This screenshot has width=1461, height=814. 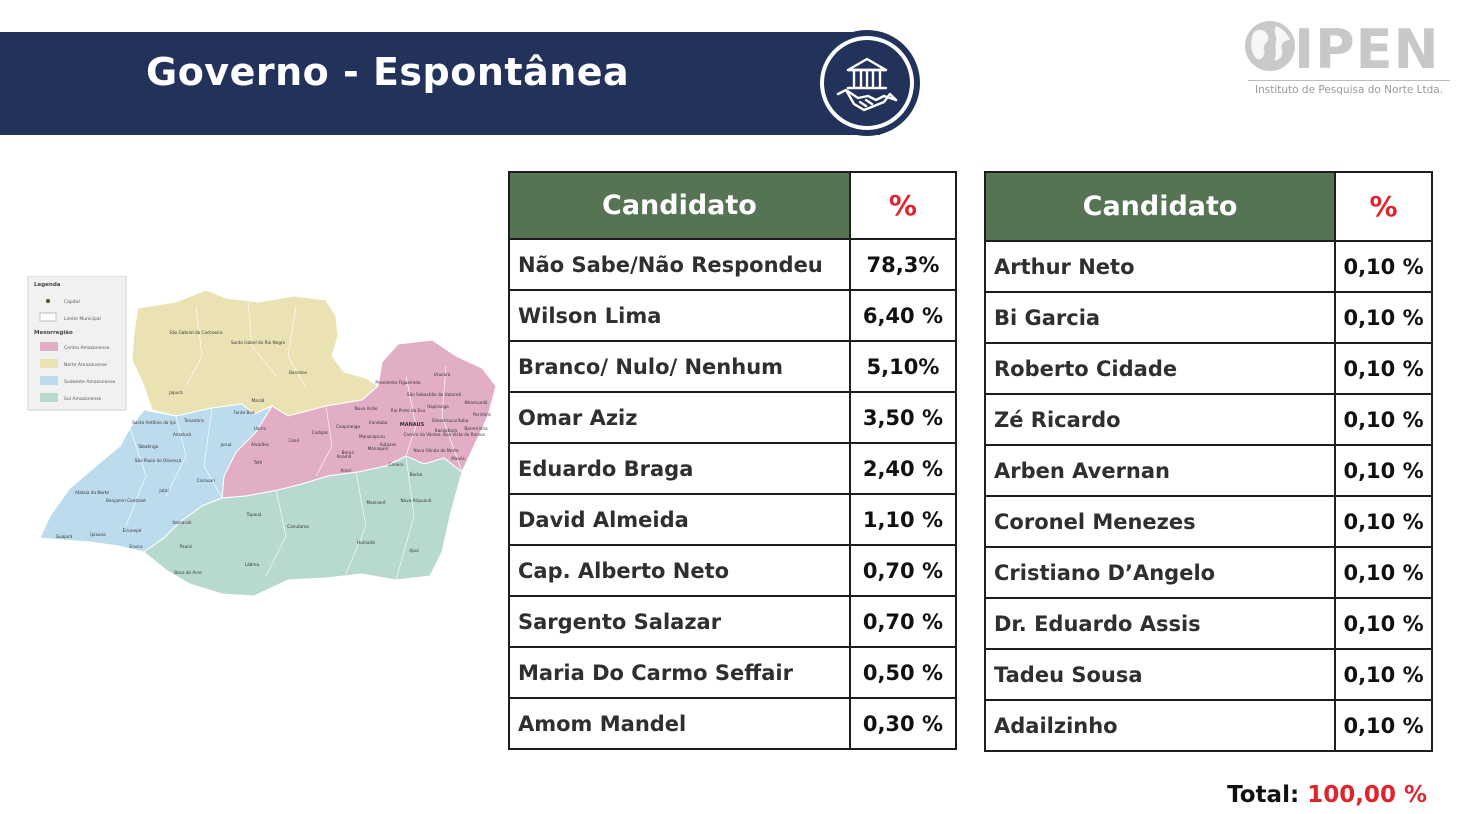 I want to click on candidate-name: Zé Ricardo, so click(x=1160, y=419).